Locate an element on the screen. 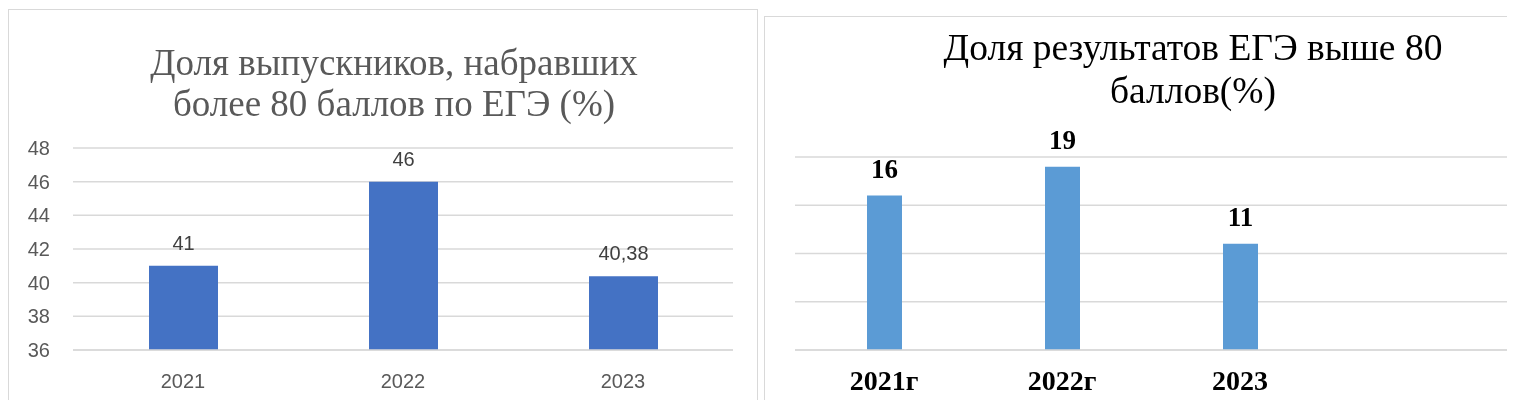  chart-title: Доля результатов ЕГЭ выше 80 баллов(%) is located at coordinates (1193, 69).